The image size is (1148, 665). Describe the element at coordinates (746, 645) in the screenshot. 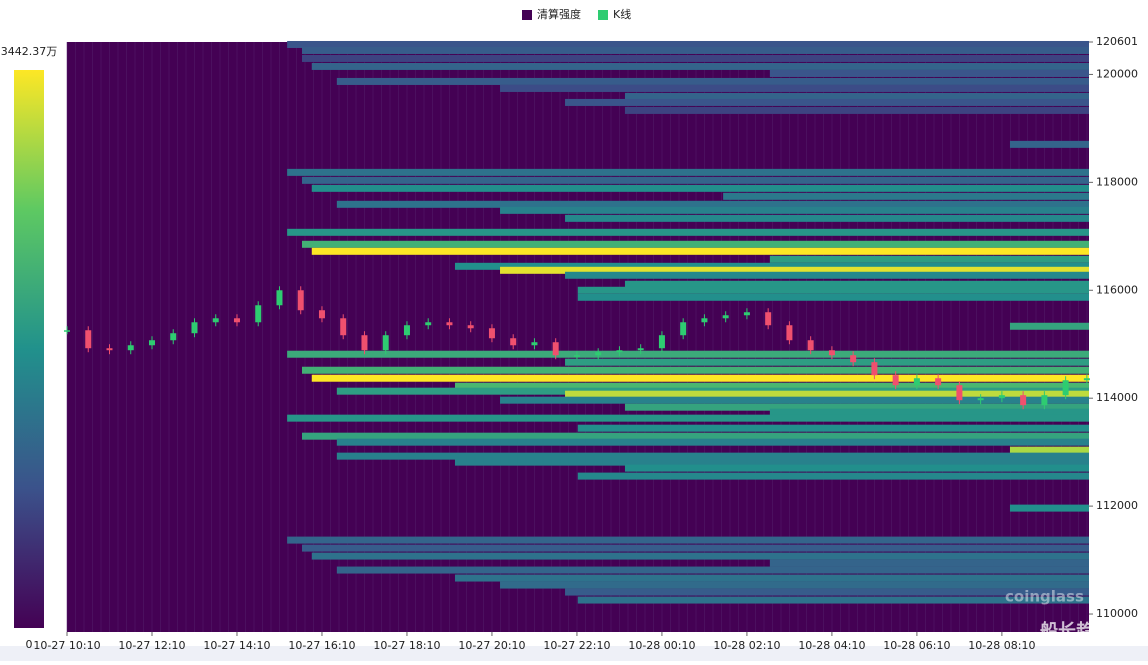

I see `x-tick-label: 10-28 02:10` at that location.